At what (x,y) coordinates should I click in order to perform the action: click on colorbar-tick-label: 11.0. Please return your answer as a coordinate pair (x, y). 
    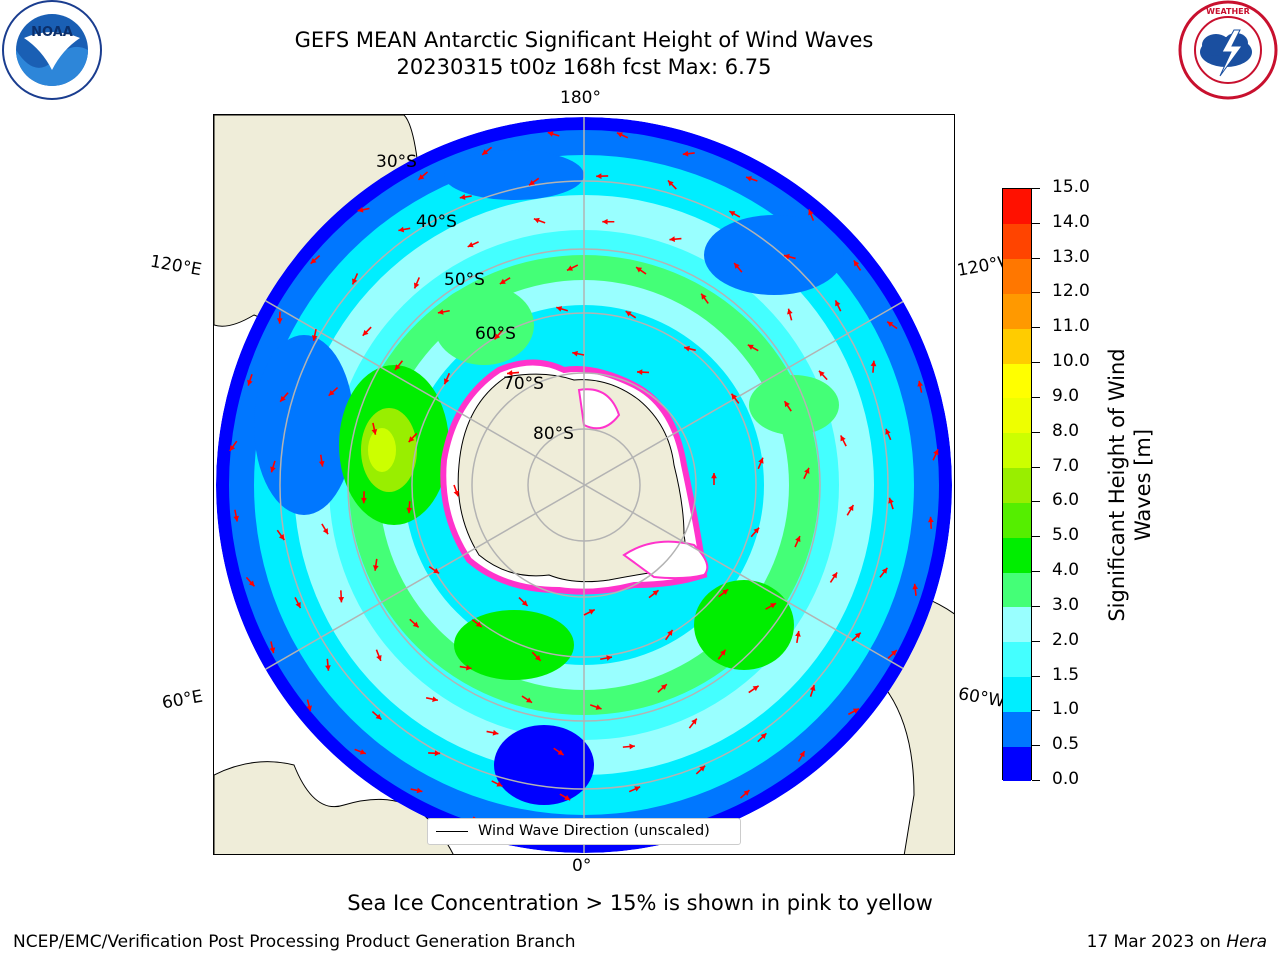
    Looking at the image, I should click on (1071, 326).